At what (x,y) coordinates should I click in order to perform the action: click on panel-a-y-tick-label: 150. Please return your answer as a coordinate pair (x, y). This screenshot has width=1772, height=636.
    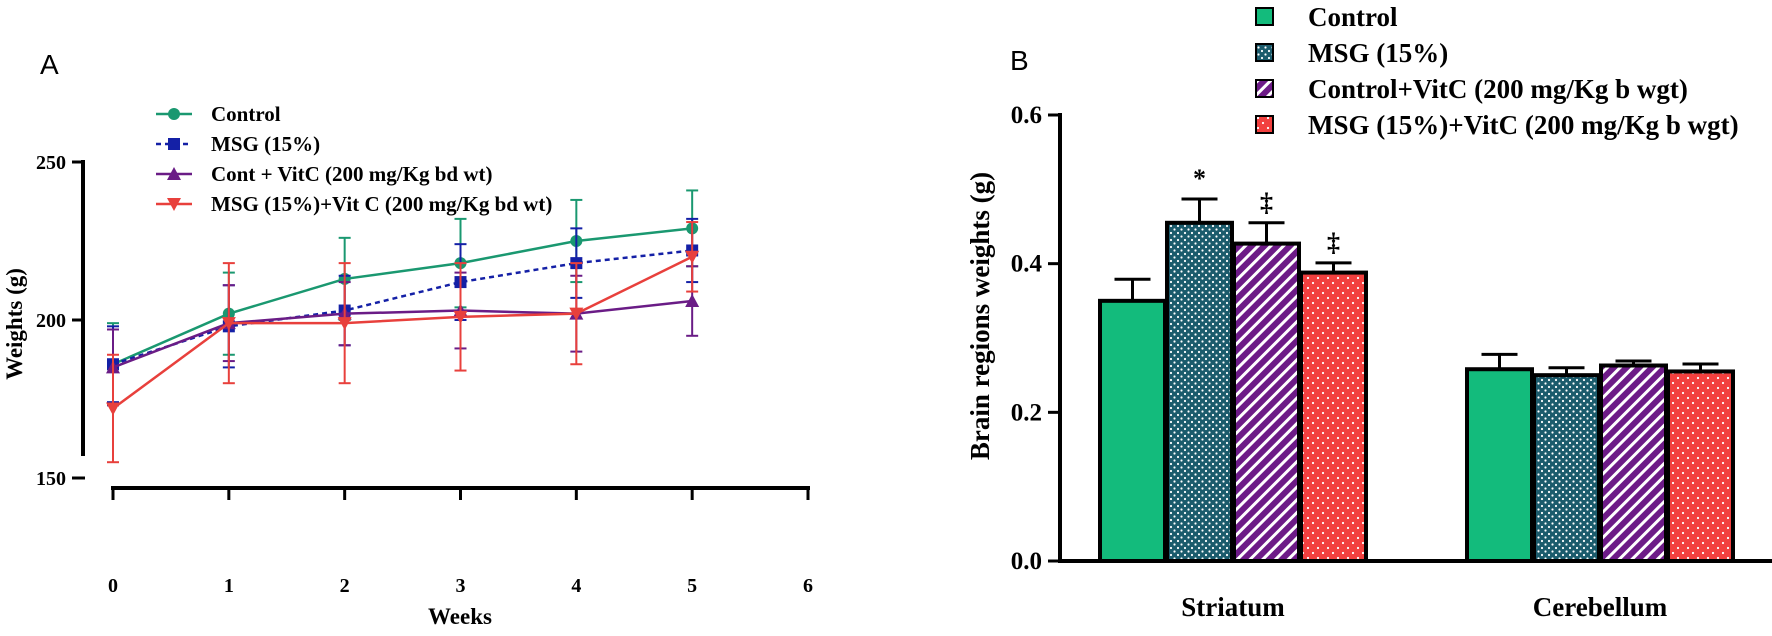
    Looking at the image, I should click on (51, 479).